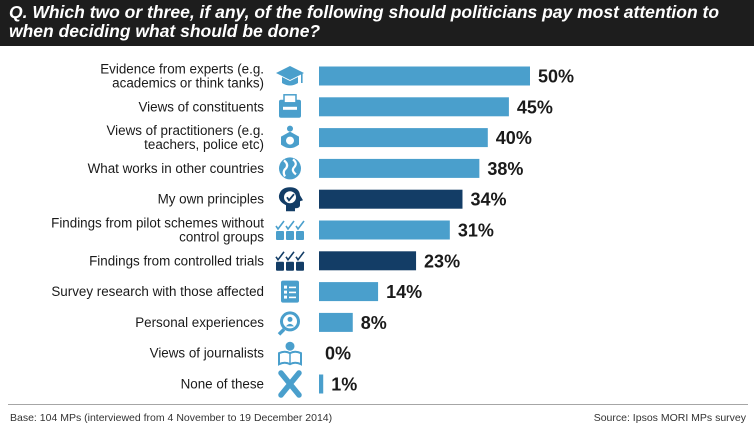 The image size is (754, 432). I want to click on magnifier-person-icon, so click(288, 323).